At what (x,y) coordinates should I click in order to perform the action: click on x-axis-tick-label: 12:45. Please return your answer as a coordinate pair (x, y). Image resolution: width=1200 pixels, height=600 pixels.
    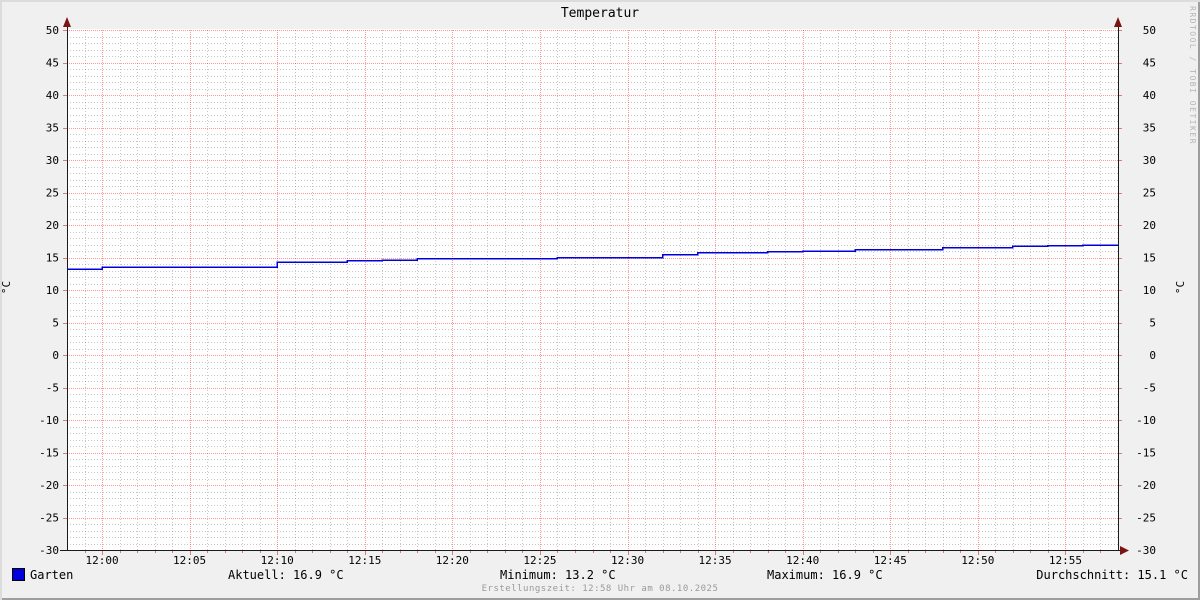
    Looking at the image, I should click on (890, 560).